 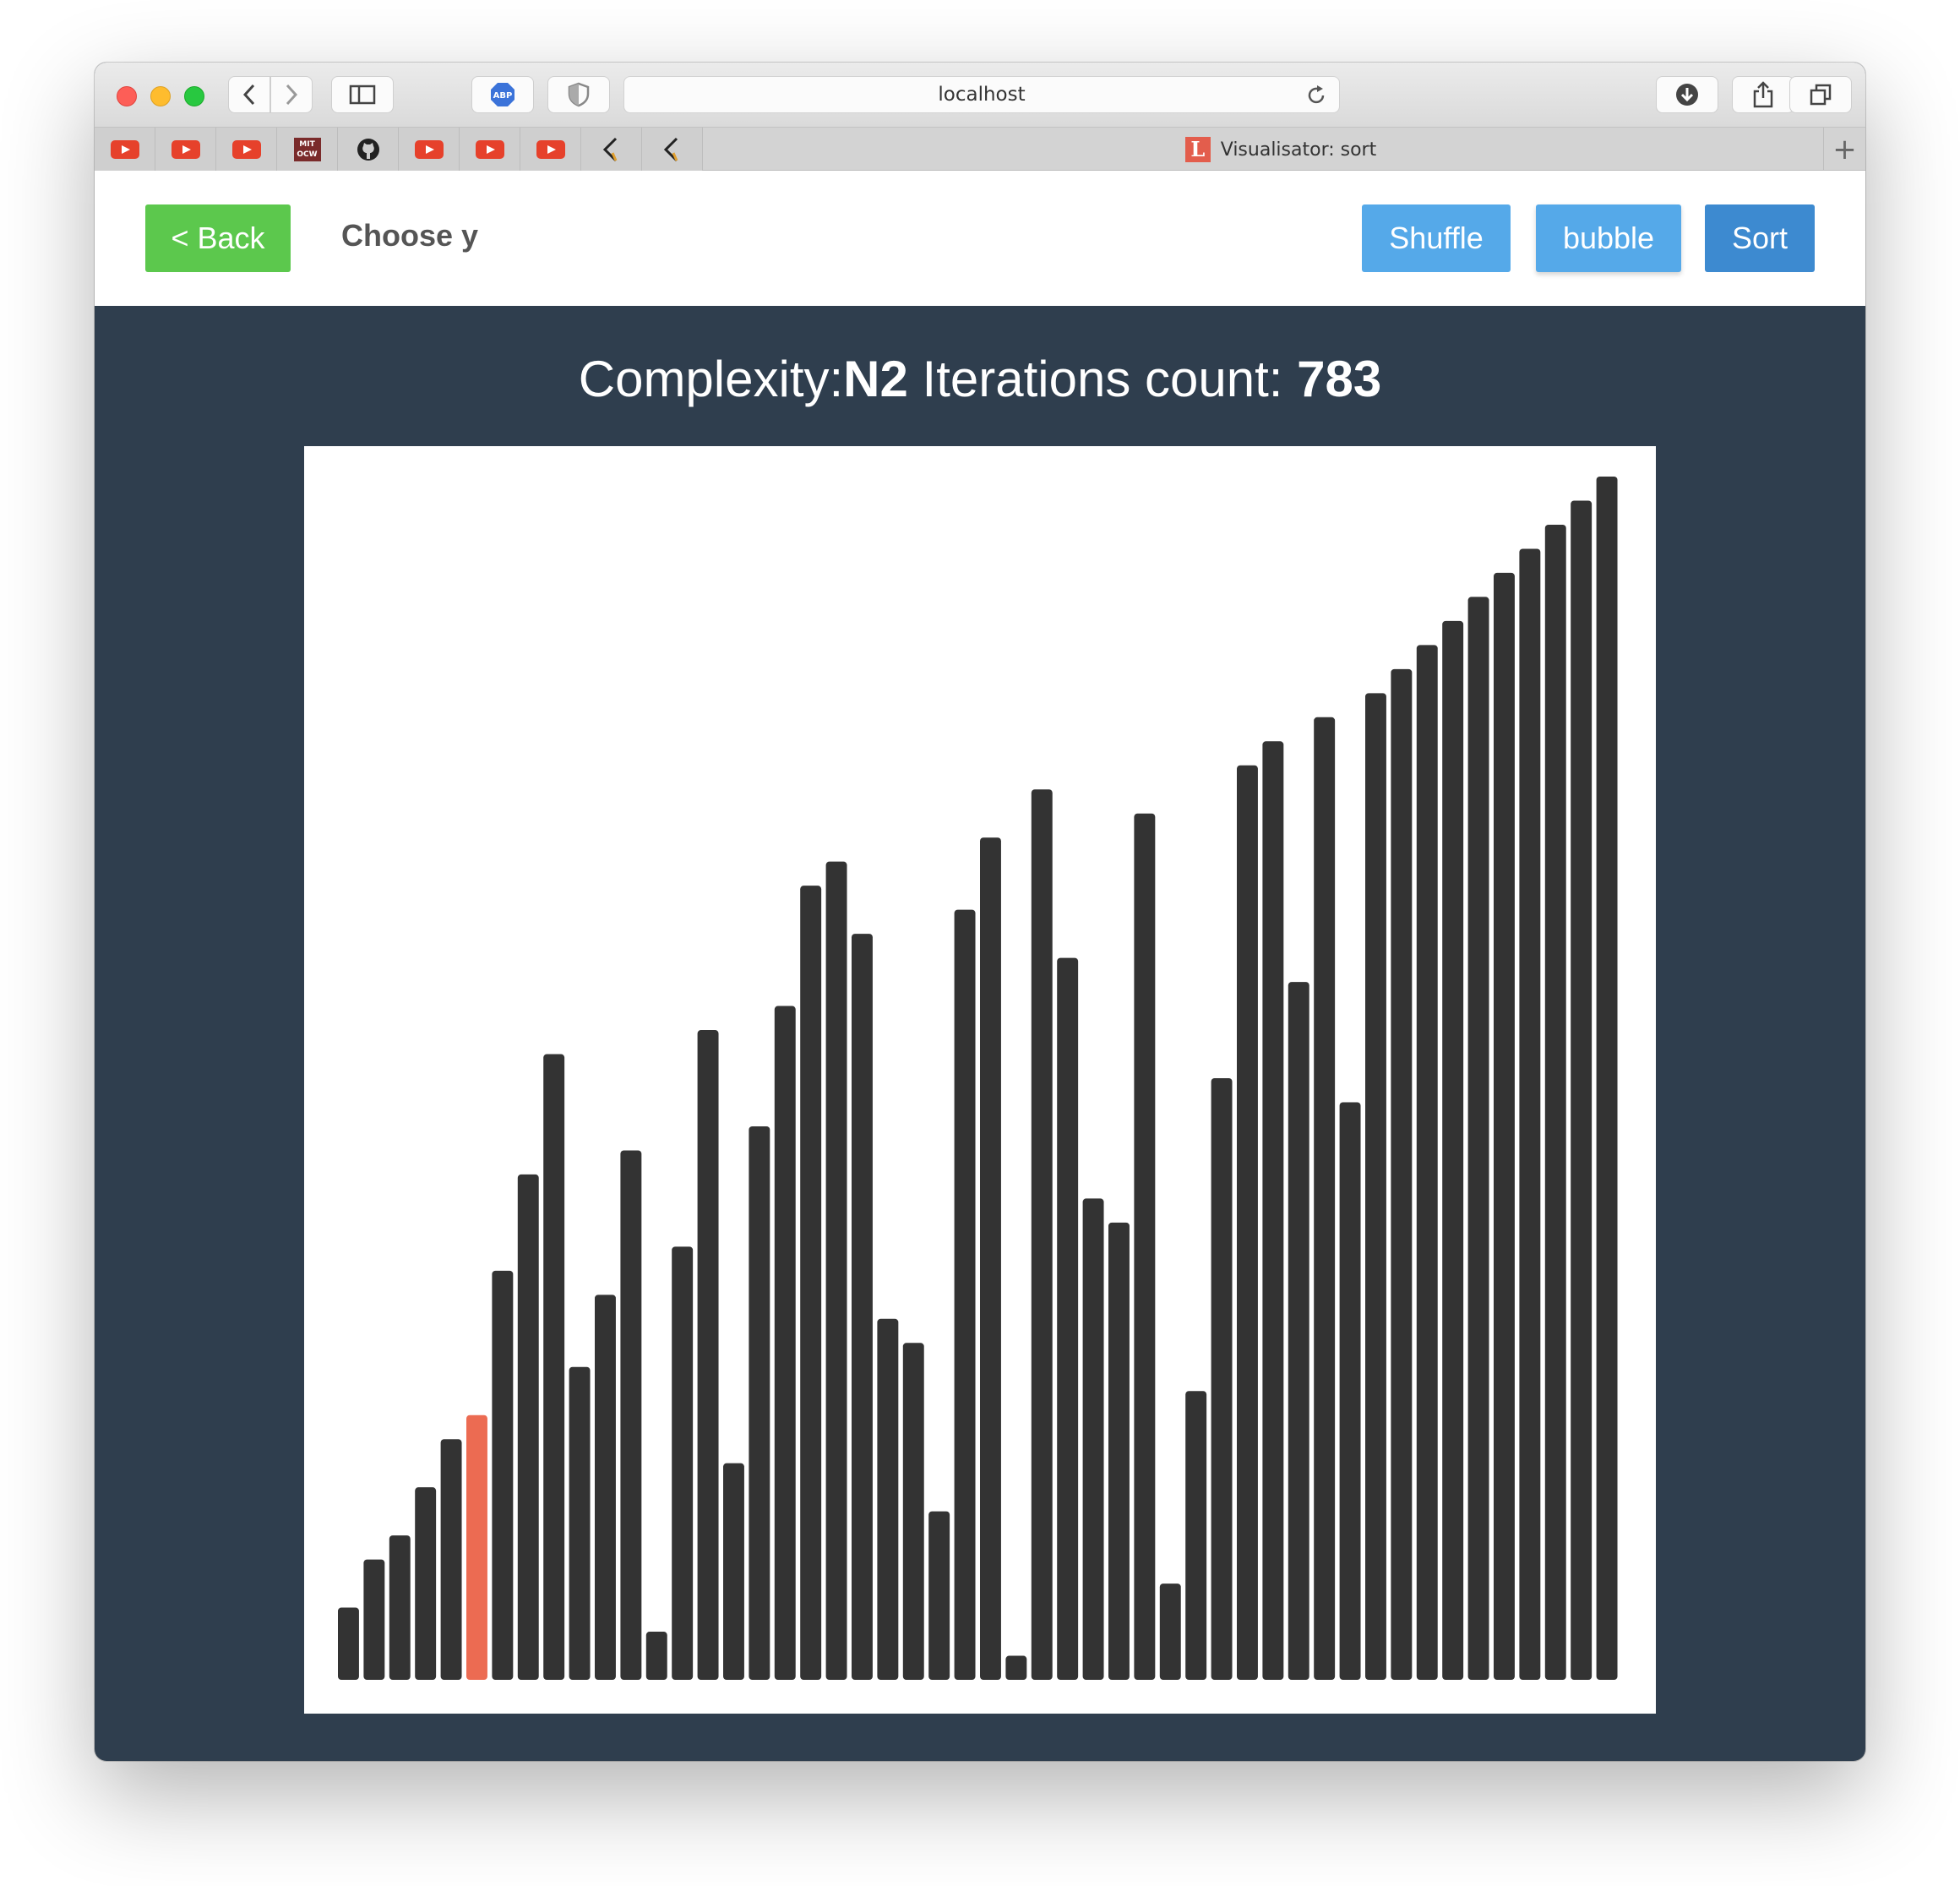 I want to click on adblock-button: ABP, so click(x=503, y=94).